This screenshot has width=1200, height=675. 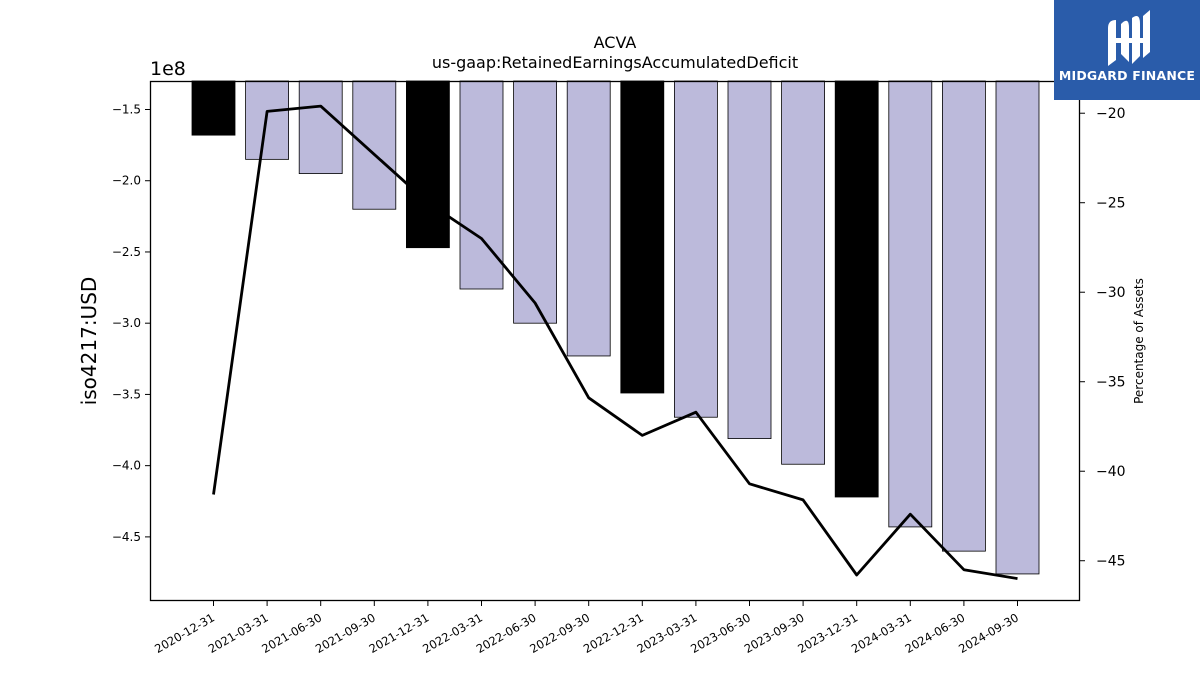 I want to click on x-tick-label: 2023-09-30, so click(x=774, y=633).